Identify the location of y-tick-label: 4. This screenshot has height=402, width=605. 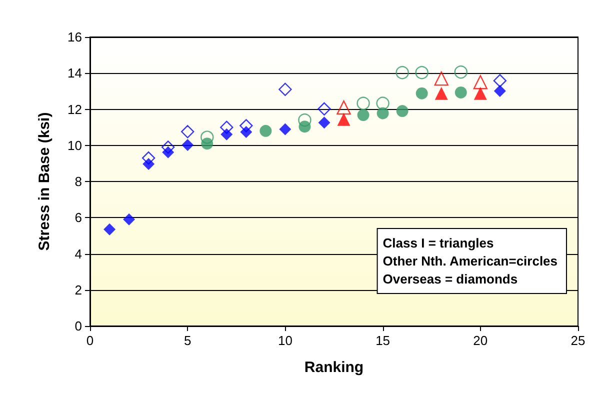
(78, 254).